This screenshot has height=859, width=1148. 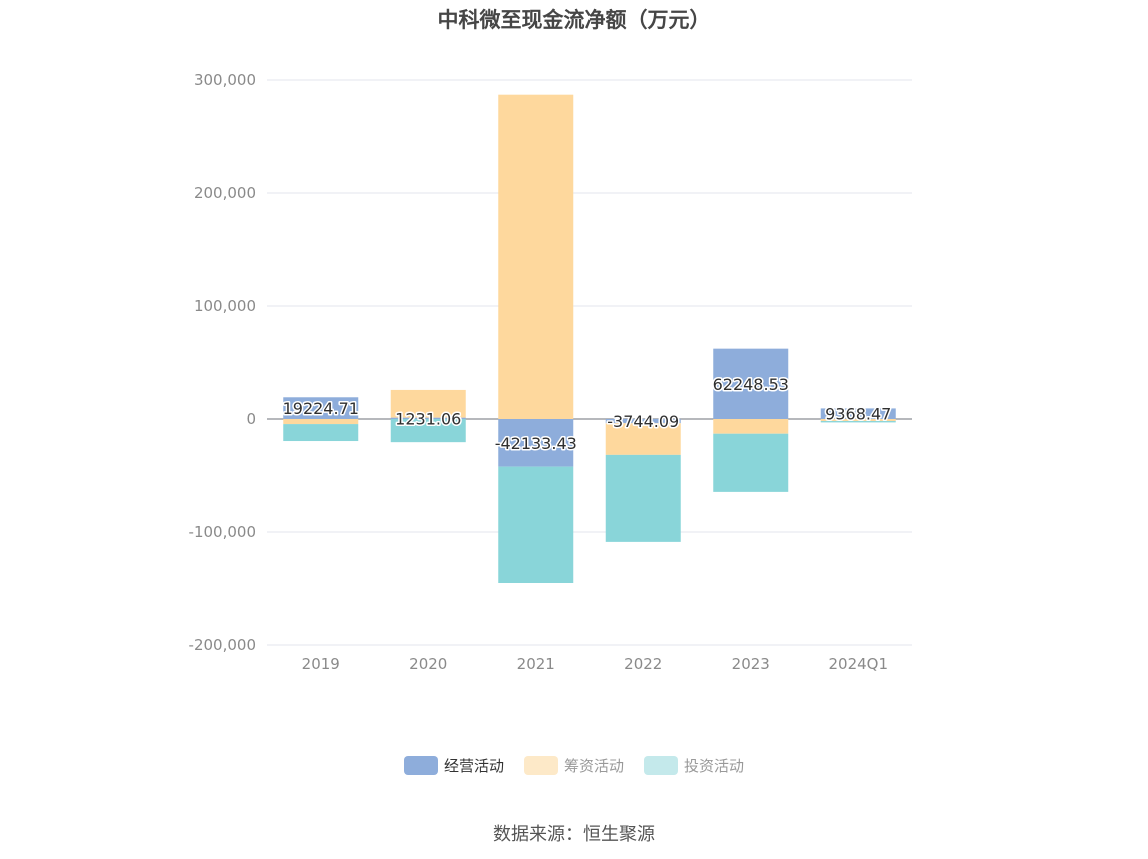 What do you see at coordinates (536, 664) in the screenshot?
I see `x-tick-label: 2021` at bounding box center [536, 664].